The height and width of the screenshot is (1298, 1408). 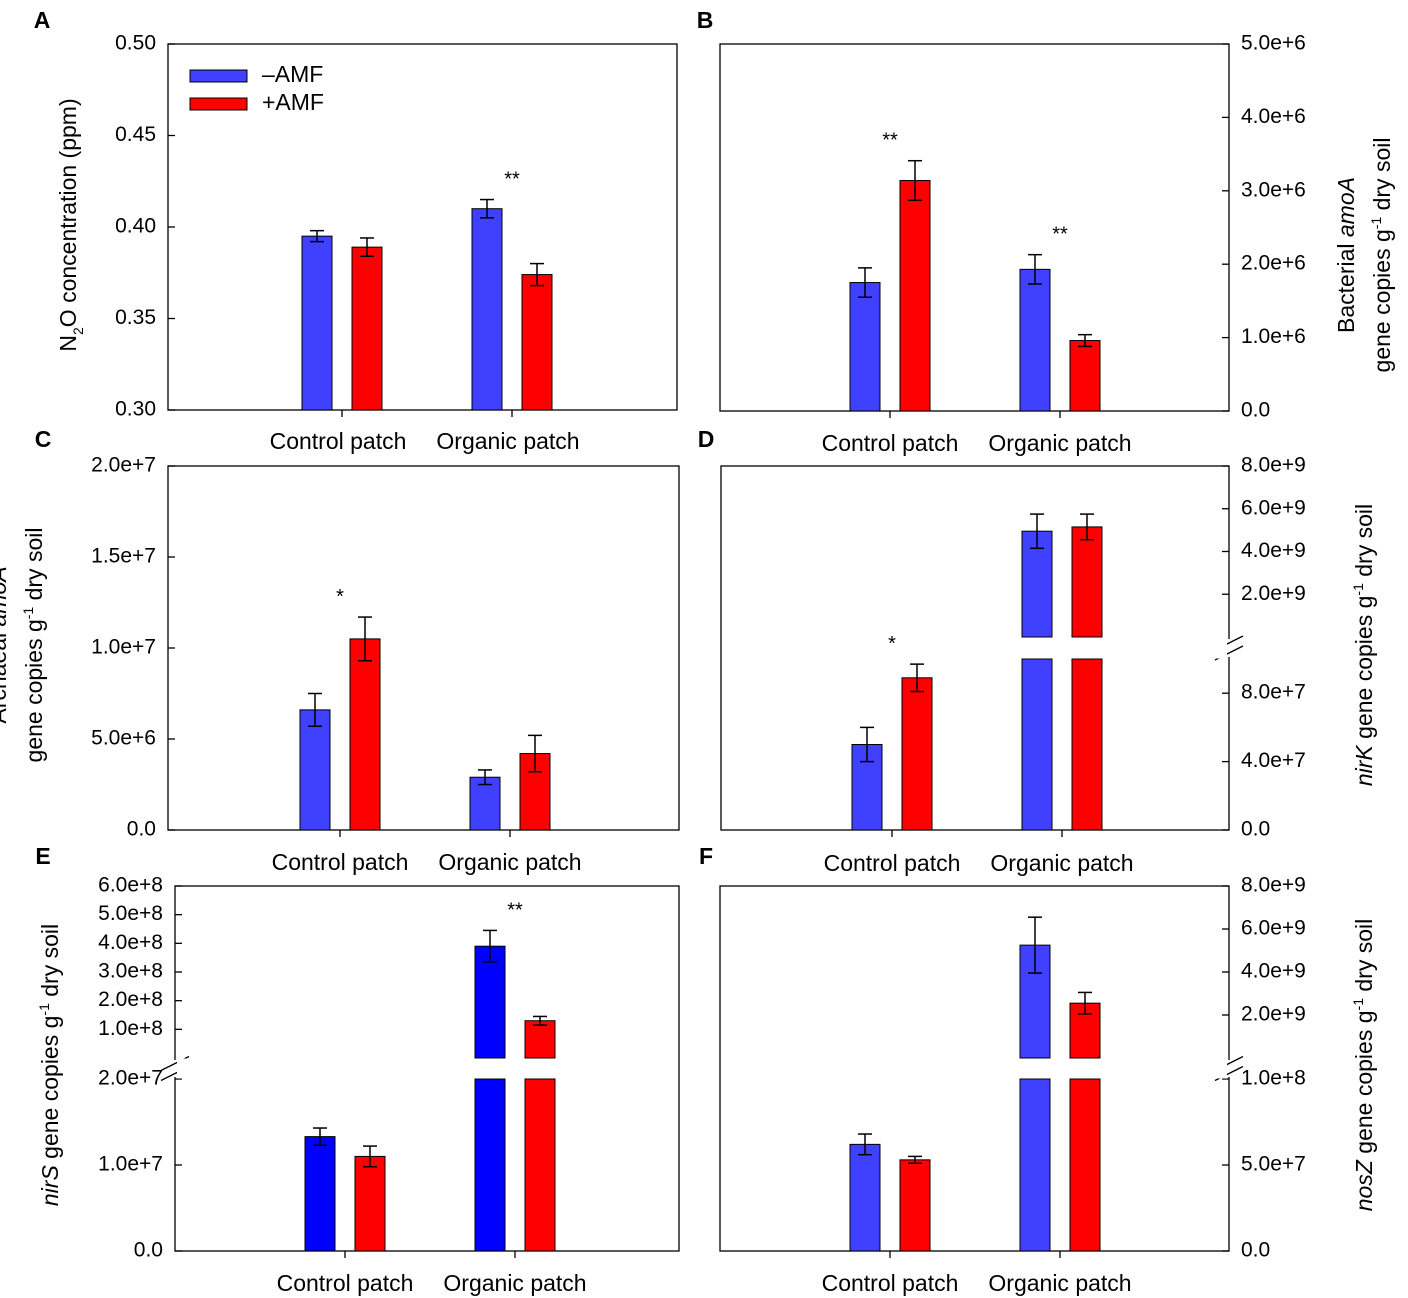 What do you see at coordinates (218, 76) in the screenshot?
I see `legend-swatch` at bounding box center [218, 76].